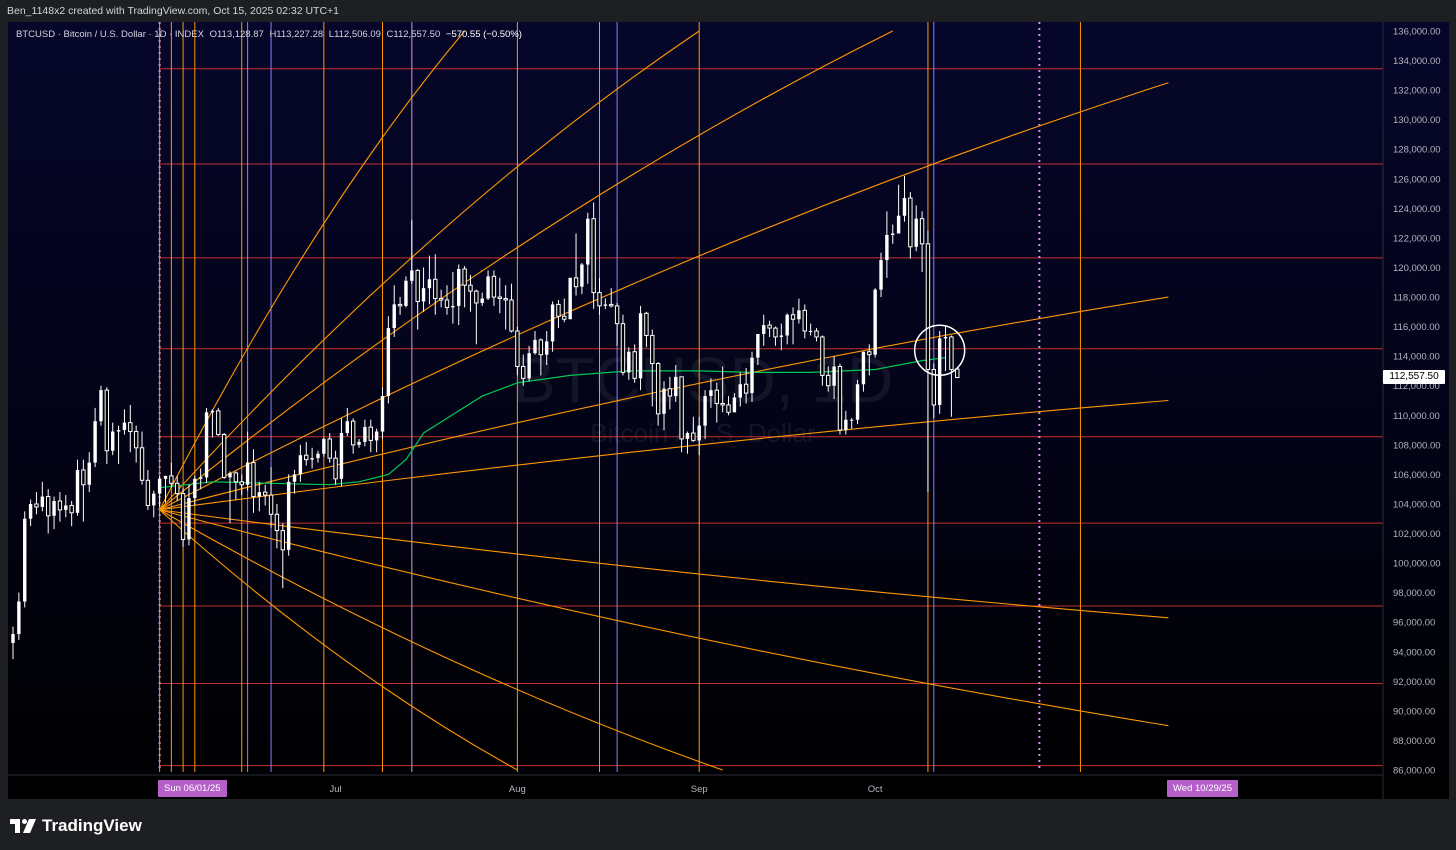 The height and width of the screenshot is (850, 1456). I want to click on price-tick-label: 96,000.00, so click(1414, 623).